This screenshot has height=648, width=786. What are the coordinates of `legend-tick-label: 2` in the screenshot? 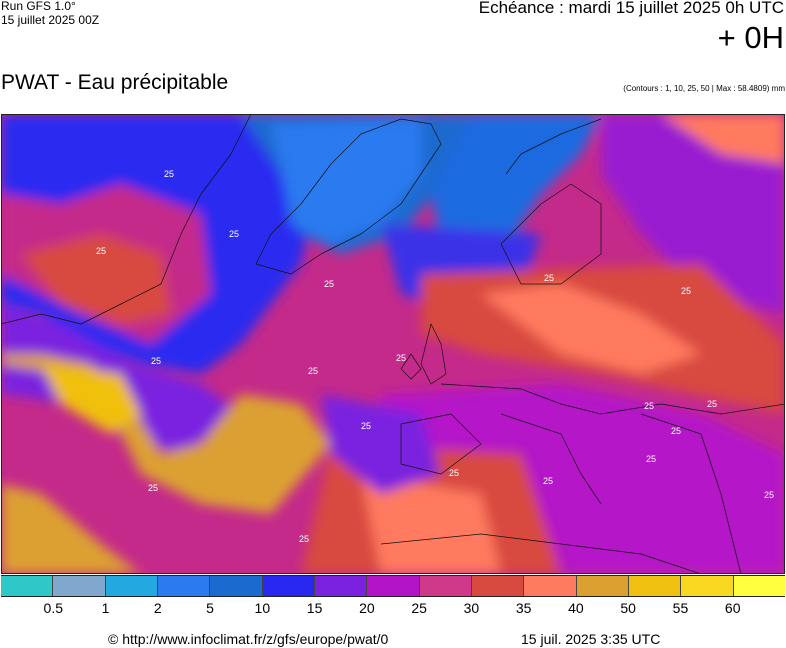 It's located at (157, 608).